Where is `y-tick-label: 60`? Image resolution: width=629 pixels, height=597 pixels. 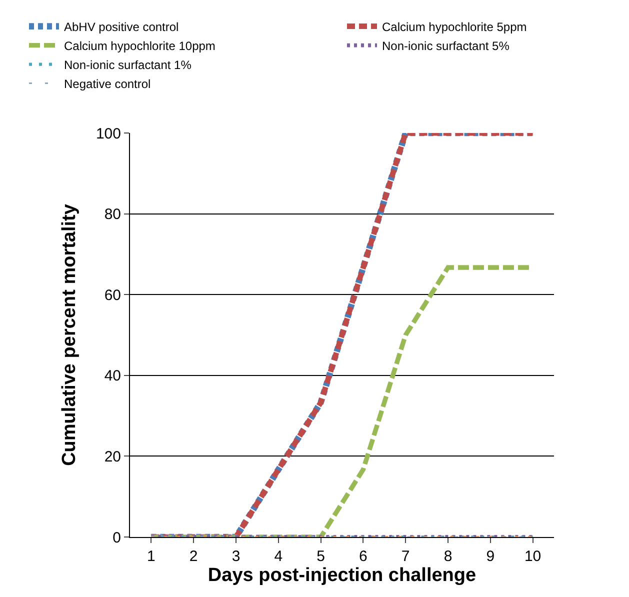 y-tick-label: 60 is located at coordinates (112, 295).